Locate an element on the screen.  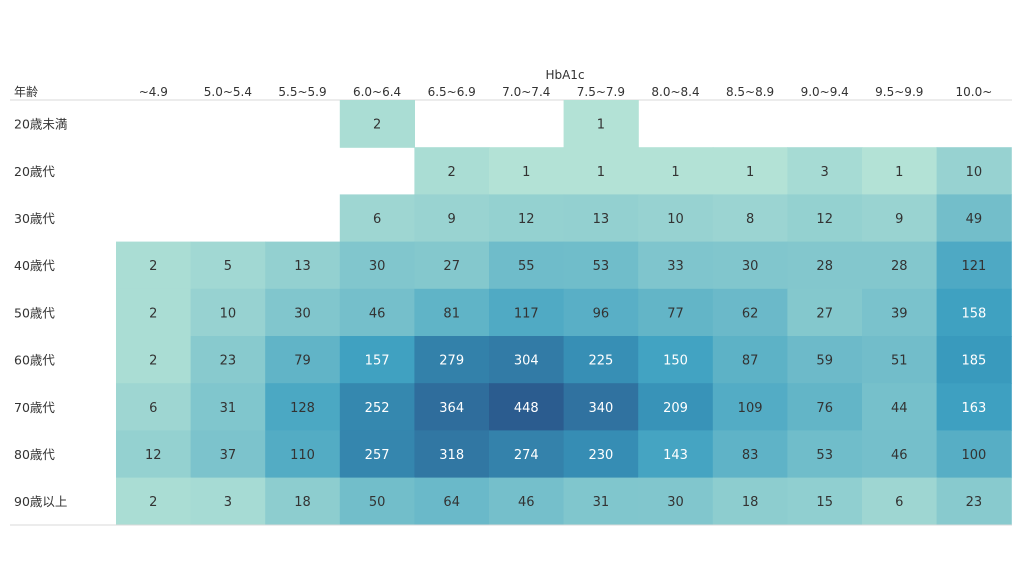
cell-value: 27 is located at coordinates (451, 266).